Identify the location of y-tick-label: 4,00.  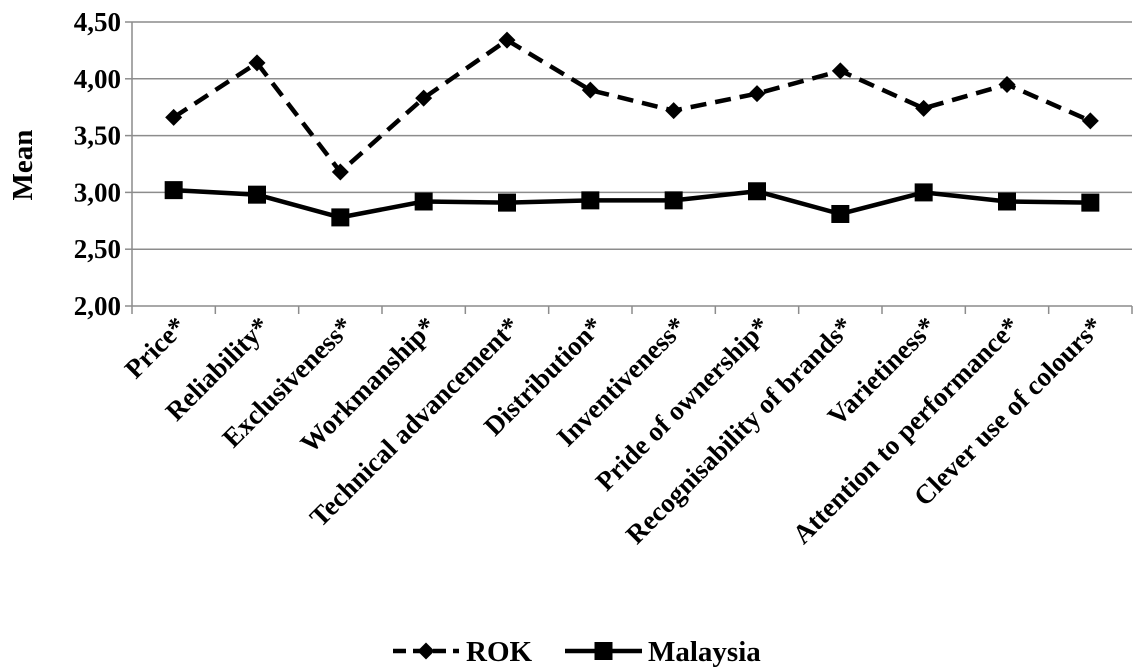
(97, 79).